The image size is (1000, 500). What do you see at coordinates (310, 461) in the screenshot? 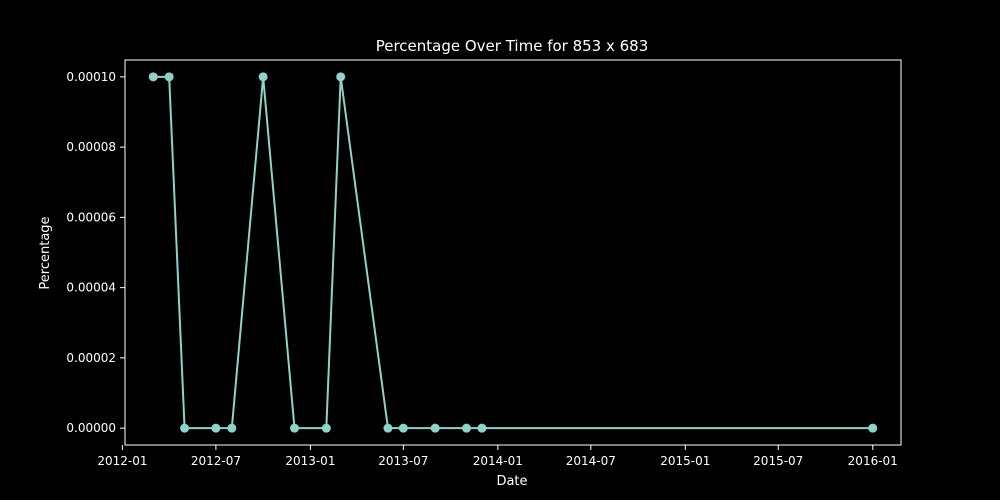
I see `x-tick-label: 2013-01` at bounding box center [310, 461].